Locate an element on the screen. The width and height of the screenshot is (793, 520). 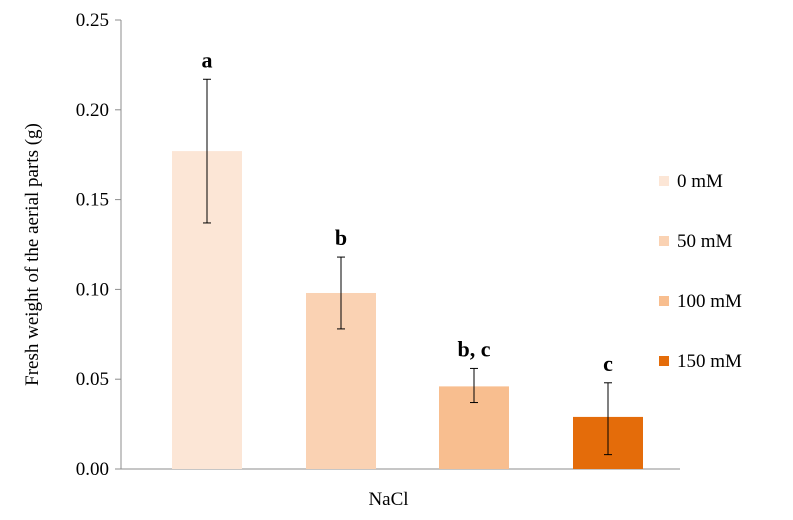
legend-label: 50 mM is located at coordinates (705, 241).